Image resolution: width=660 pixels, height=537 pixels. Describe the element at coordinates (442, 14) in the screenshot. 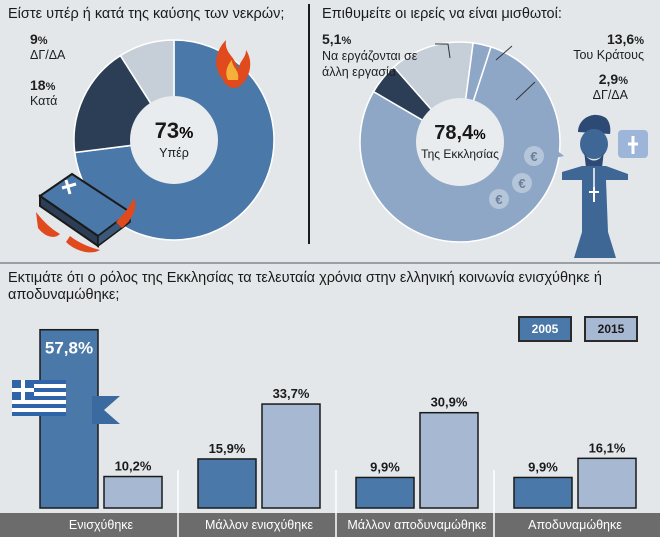

I see `pie-right-title: Επιθυμείτε οι ιερείς να είναι μισθωτοί:` at that location.